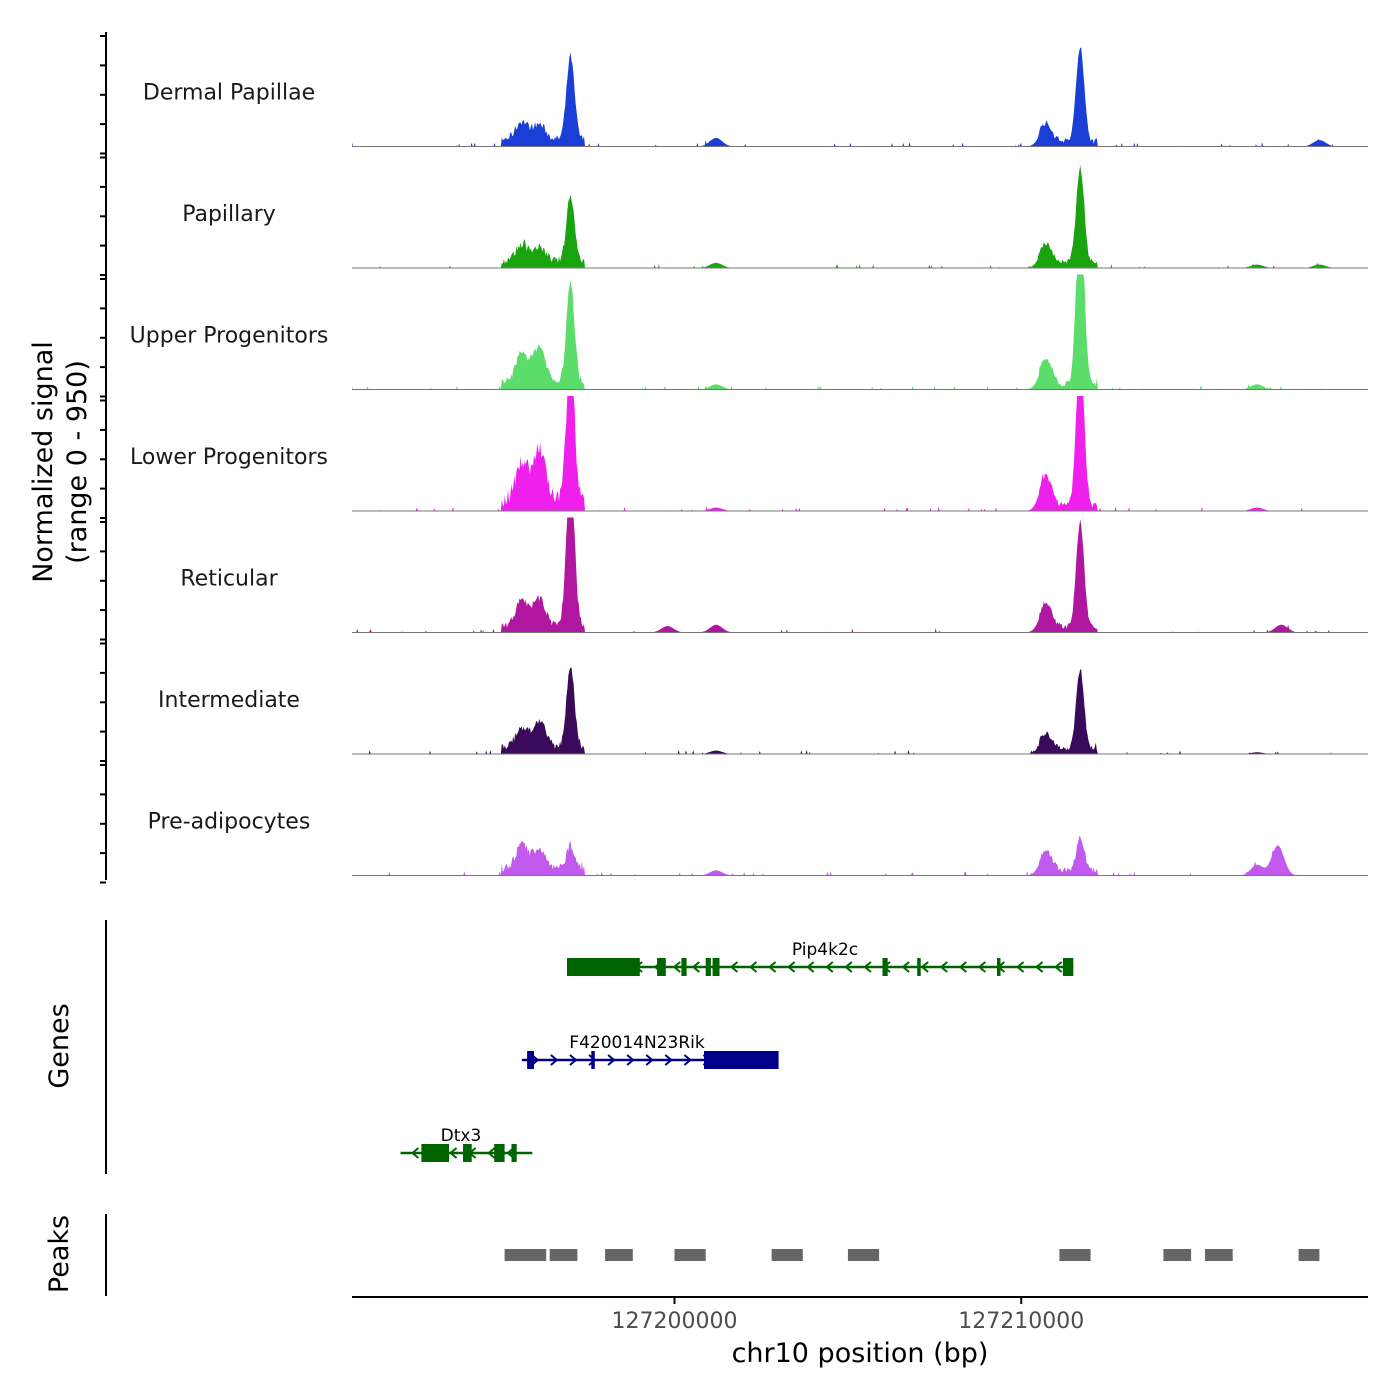  Describe the element at coordinates (59, 1254) in the screenshot. I see `peaks-panel-title: Peaks` at that location.